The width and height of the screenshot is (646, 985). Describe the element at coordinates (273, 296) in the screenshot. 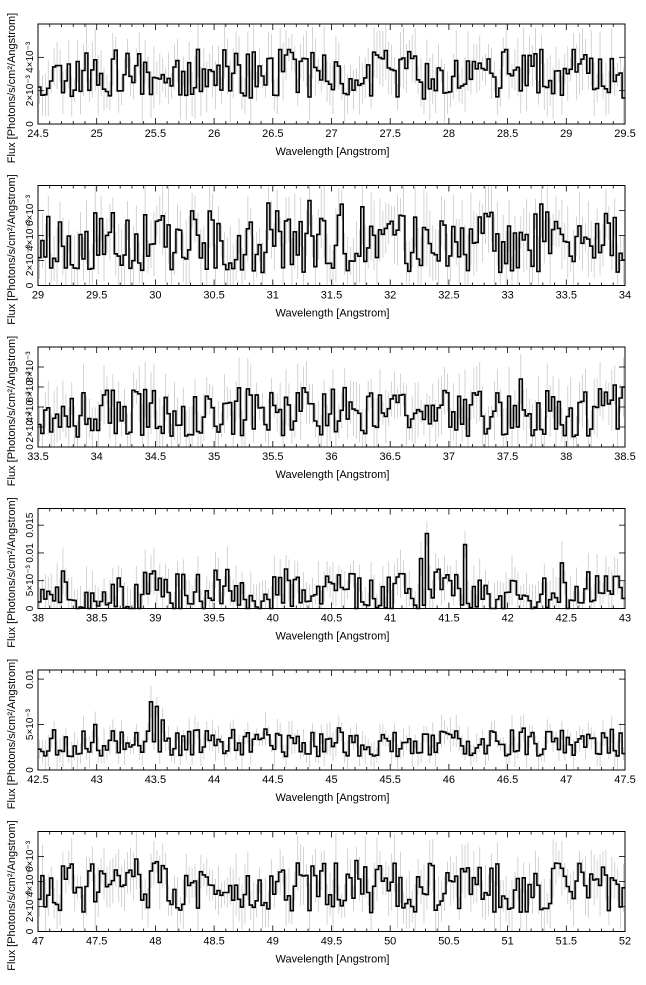

I see `x-tick-label: 31` at that location.